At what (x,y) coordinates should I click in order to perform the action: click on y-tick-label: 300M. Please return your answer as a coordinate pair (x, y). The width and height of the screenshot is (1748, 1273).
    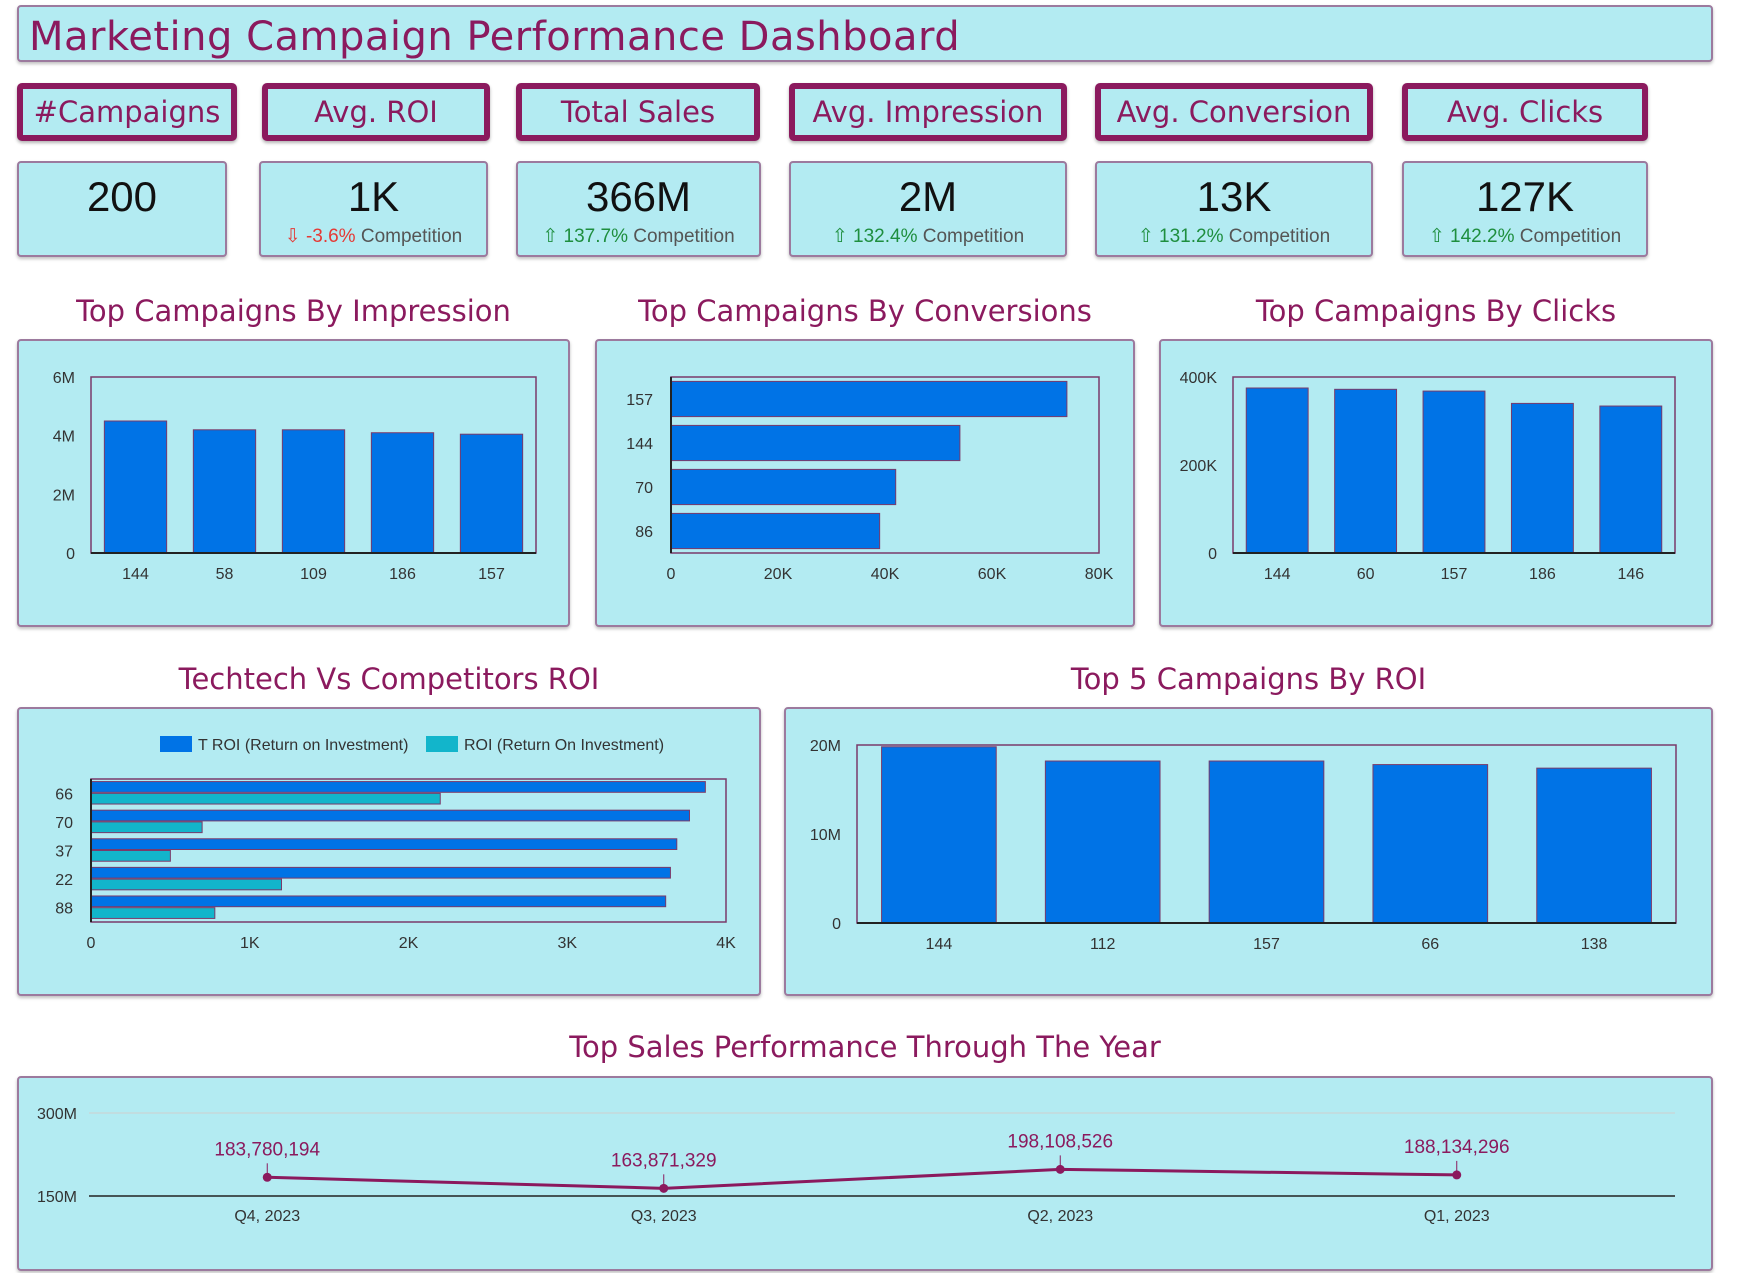
    Looking at the image, I should click on (57, 1114).